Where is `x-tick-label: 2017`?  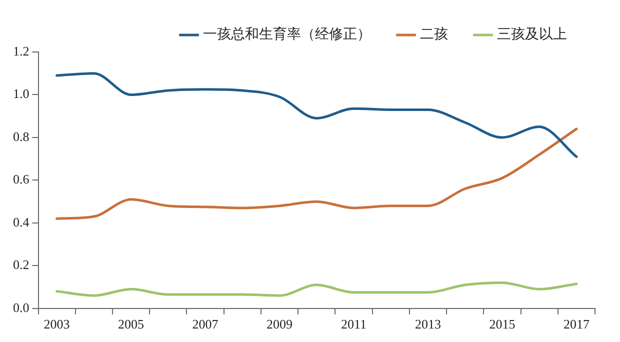
x-tick-label: 2017 is located at coordinates (576, 324).